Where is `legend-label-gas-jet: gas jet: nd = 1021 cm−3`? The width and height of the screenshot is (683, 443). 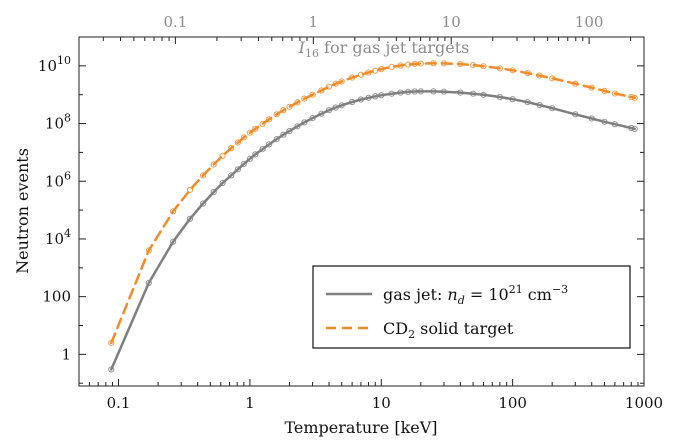 legend-label-gas-jet: gas jet: nd = 1021 cm−3 is located at coordinates (475, 295).